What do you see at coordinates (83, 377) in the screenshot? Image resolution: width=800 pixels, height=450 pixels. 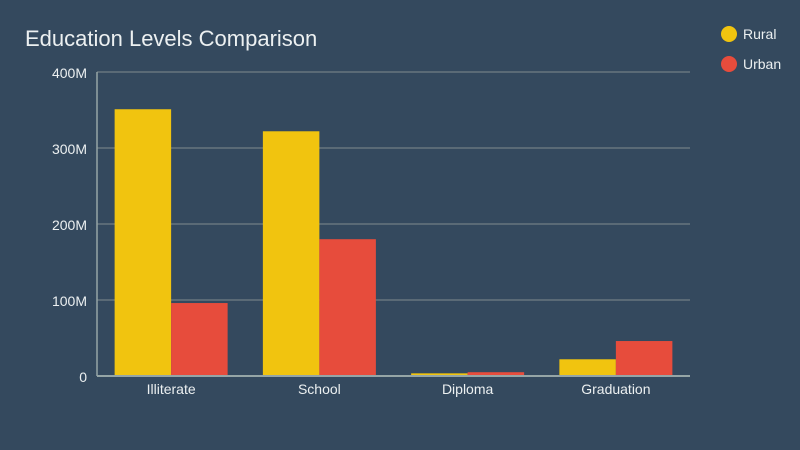 I see `y-tick-label: 0` at bounding box center [83, 377].